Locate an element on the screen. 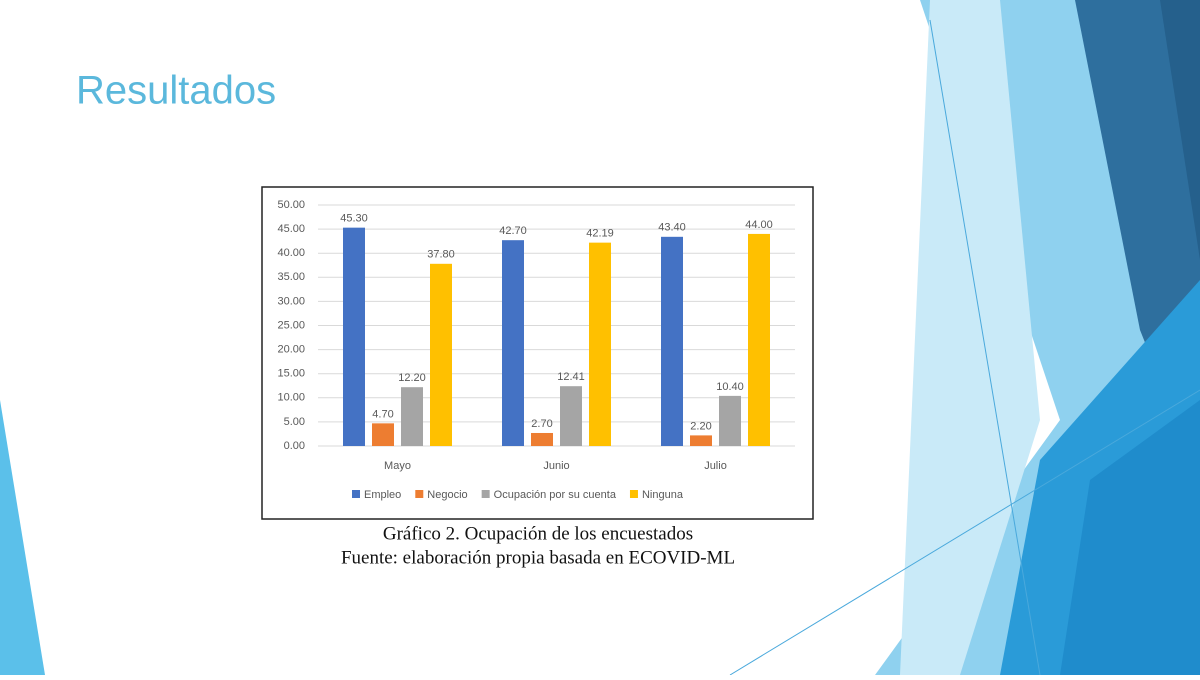 The image size is (1200, 680). y-tick-label: 0.00 is located at coordinates (294, 446).